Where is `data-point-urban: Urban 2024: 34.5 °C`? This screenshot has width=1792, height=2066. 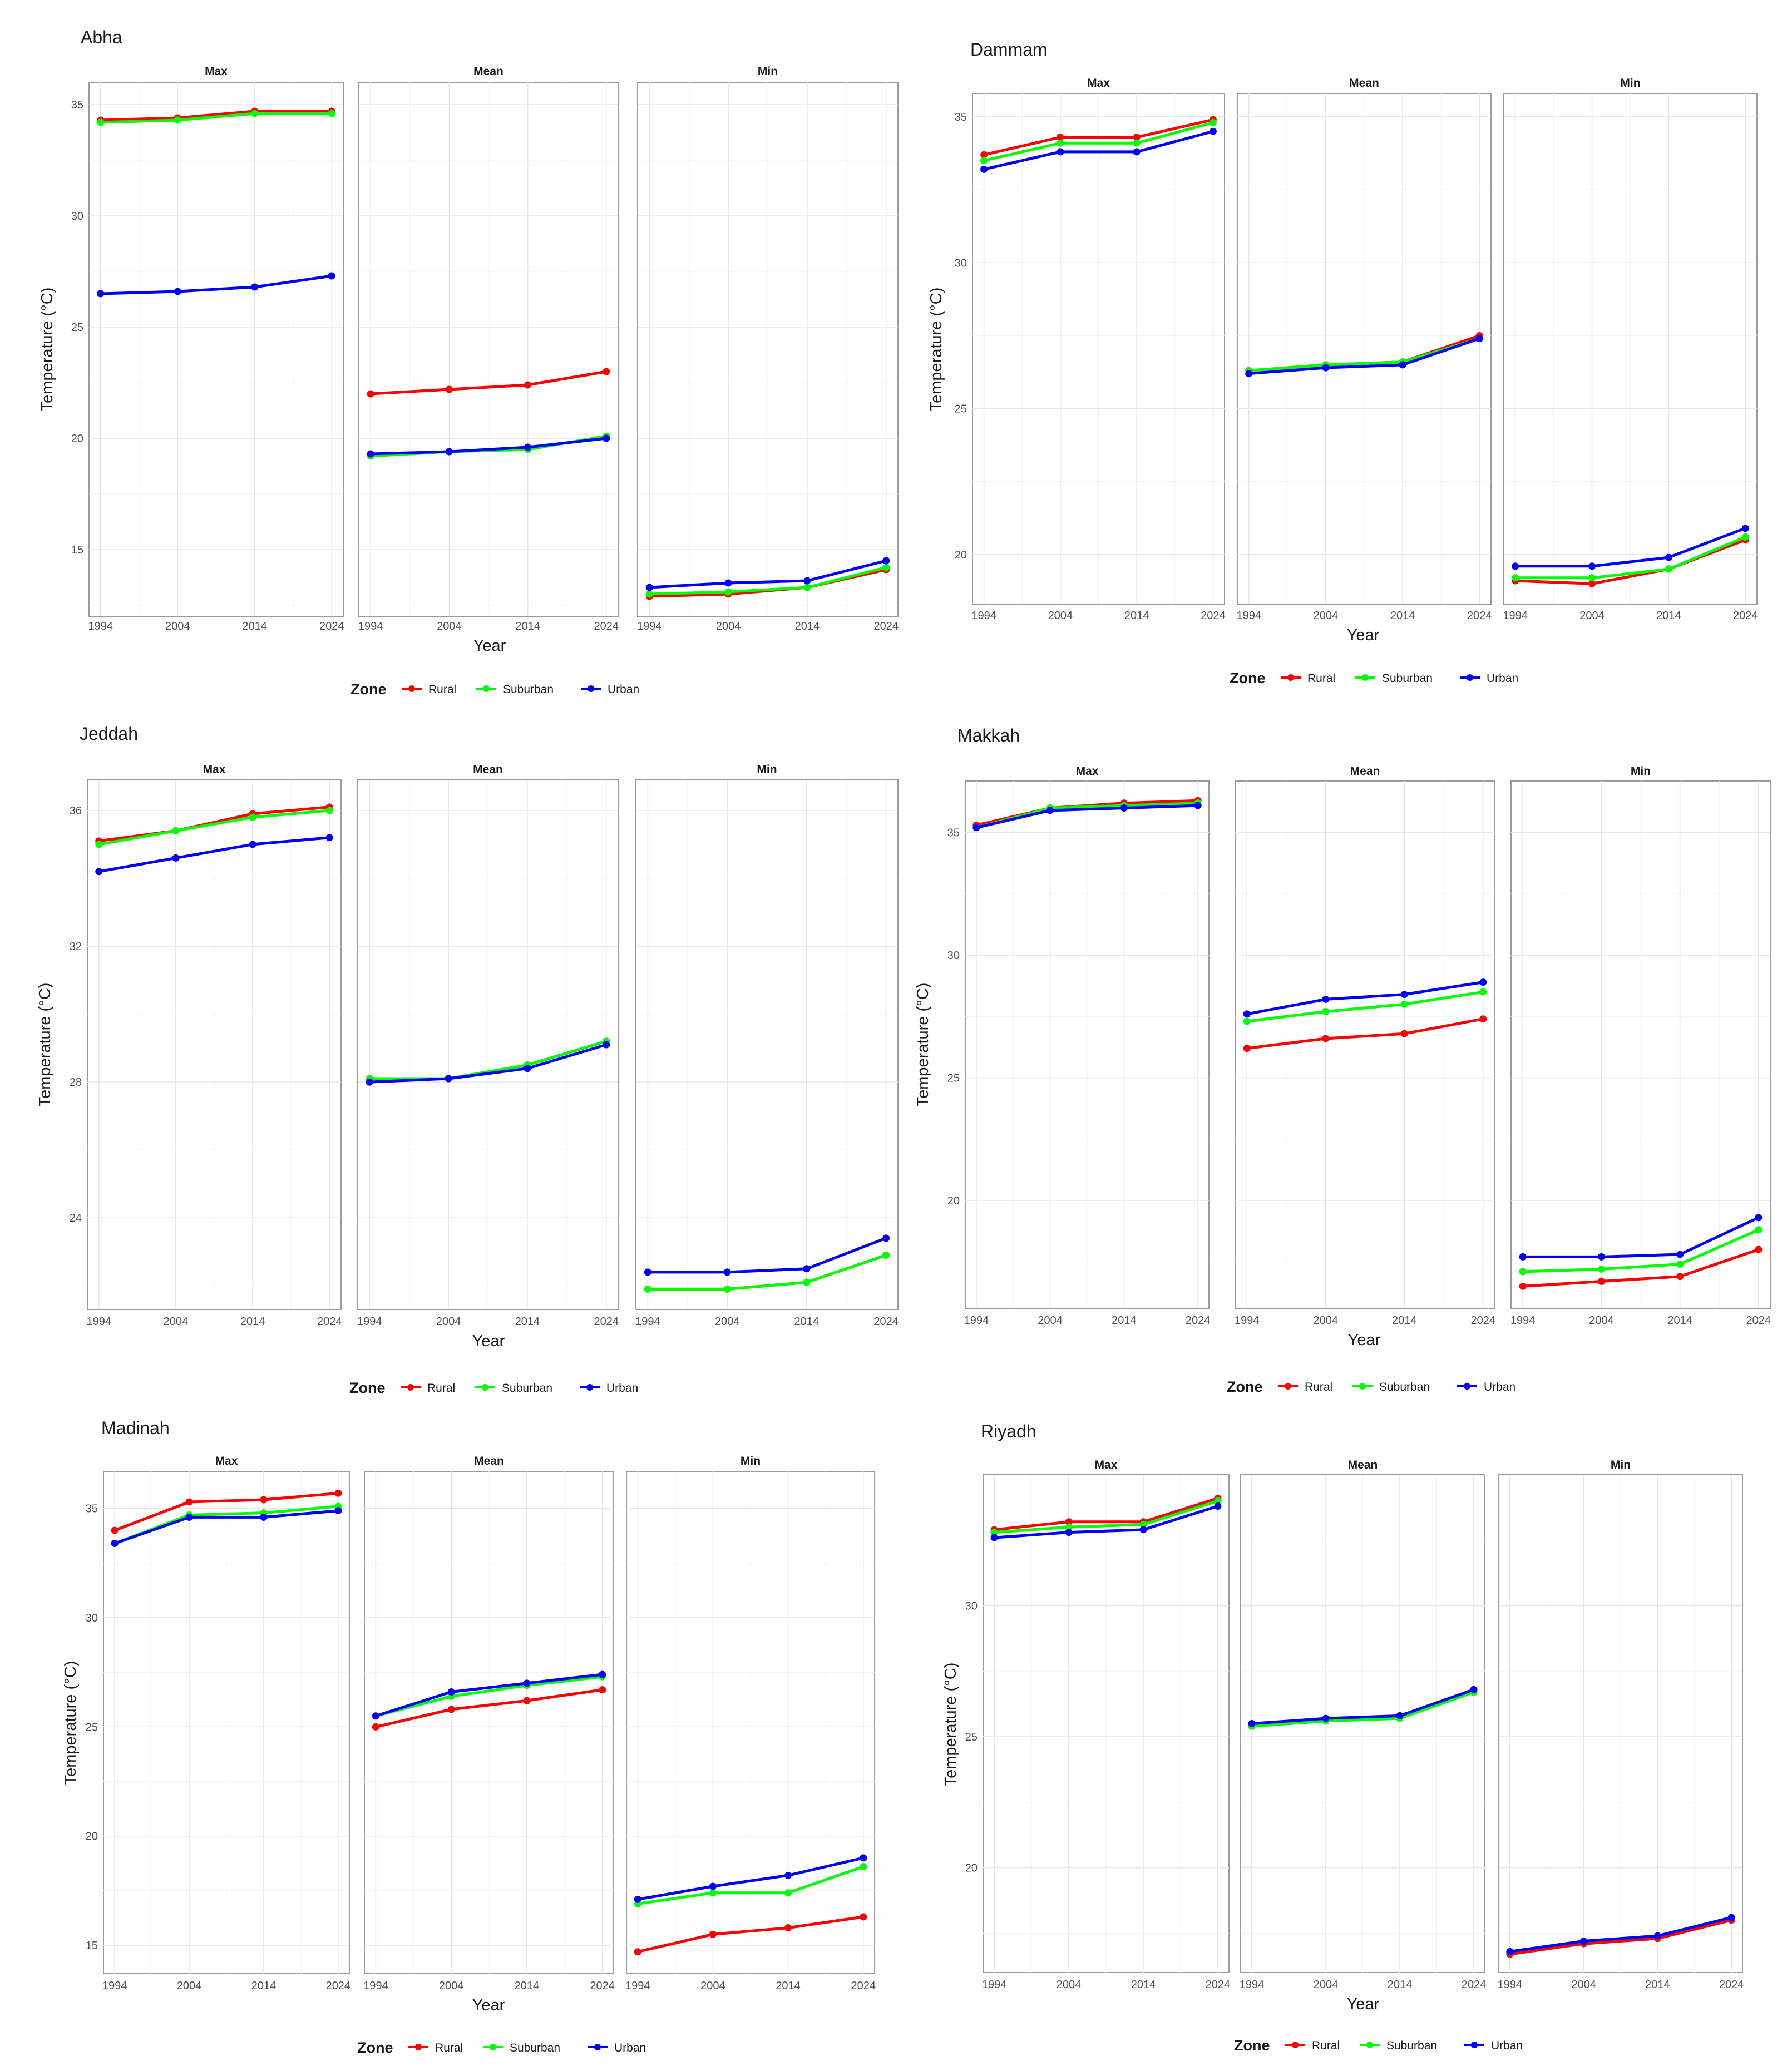 data-point-urban: Urban 2024: 34.5 °C is located at coordinates (1213, 131).